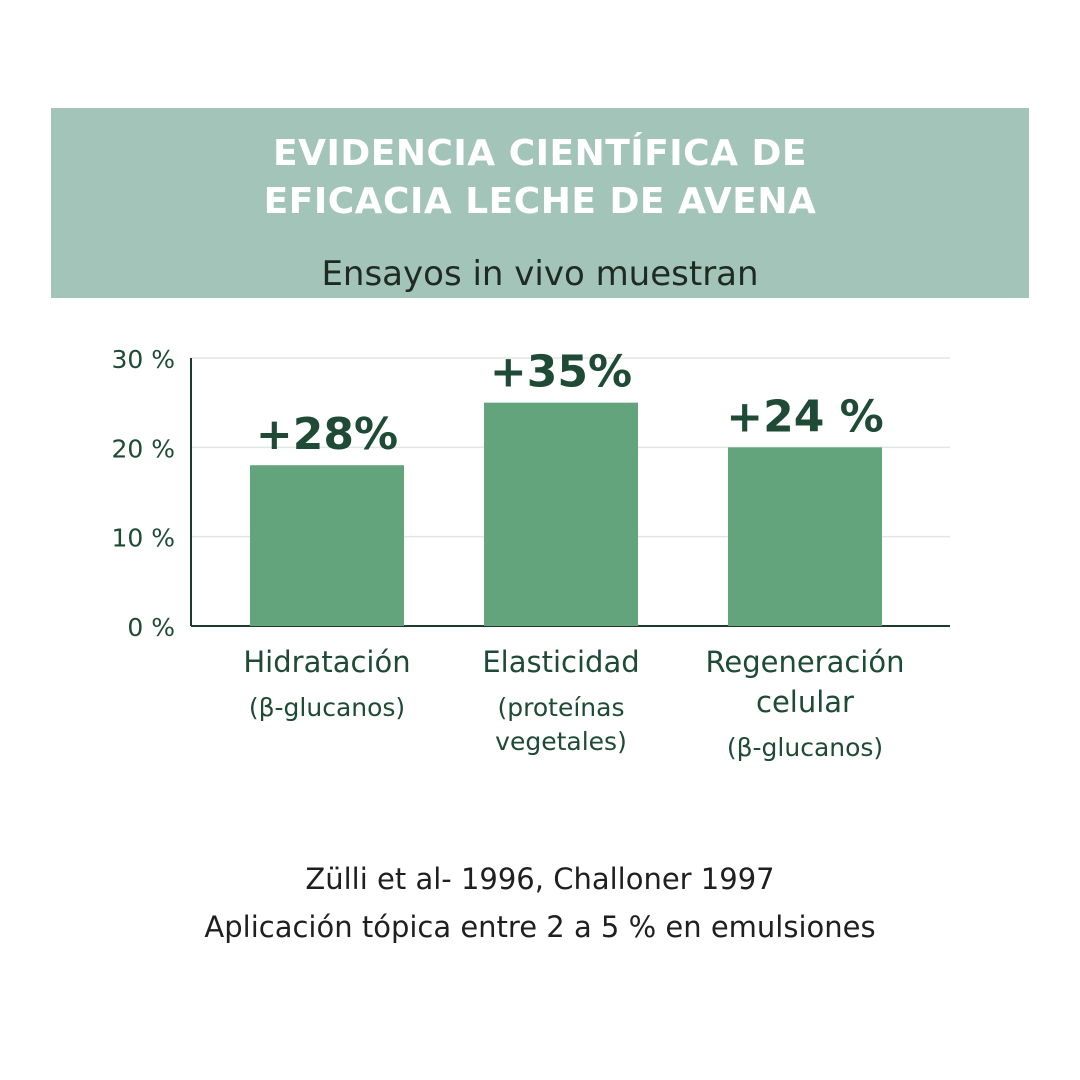 Image resolution: width=1080 pixels, height=1080 pixels. Describe the element at coordinates (151, 627) in the screenshot. I see `y-tick-label: 0 %` at that location.